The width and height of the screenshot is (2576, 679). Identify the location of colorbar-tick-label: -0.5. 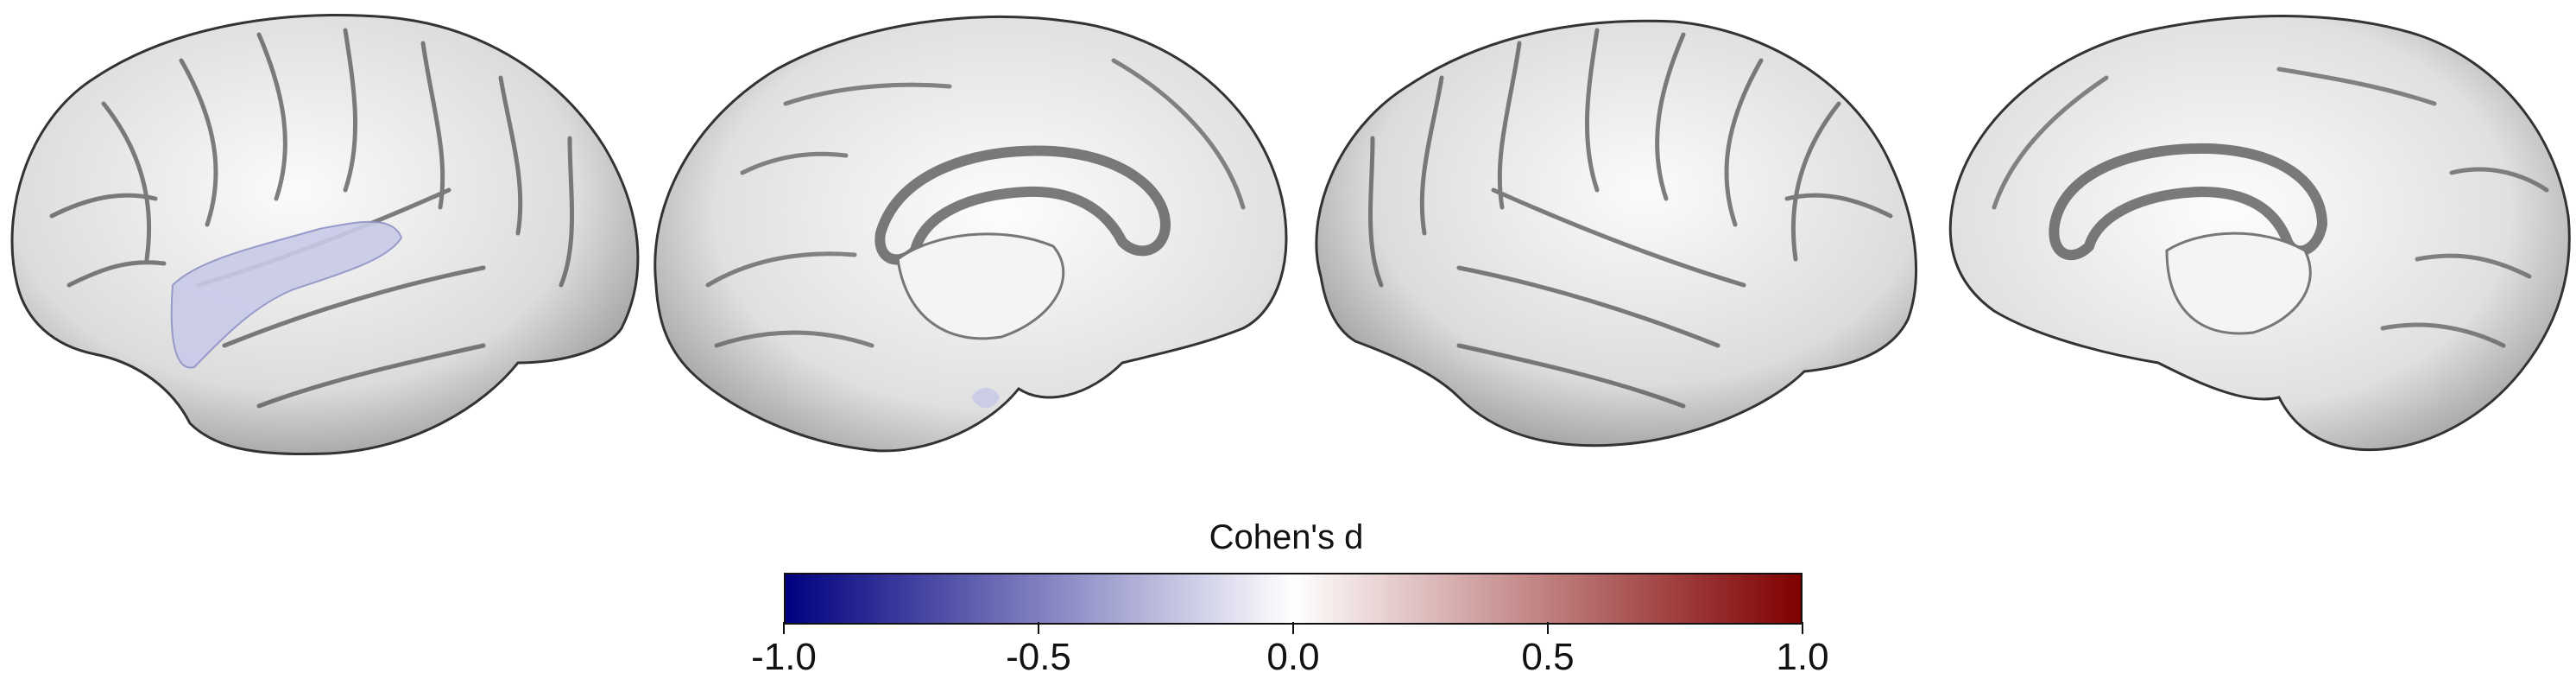
(1038, 657).